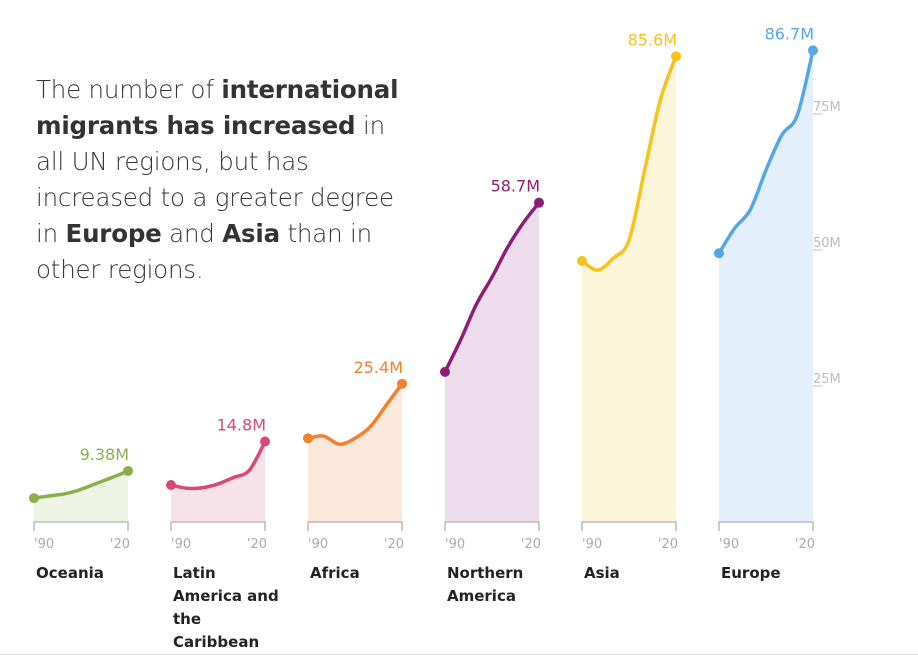  Describe the element at coordinates (217, 107) in the screenshot. I see `headline-part: international migrants has increased` at that location.